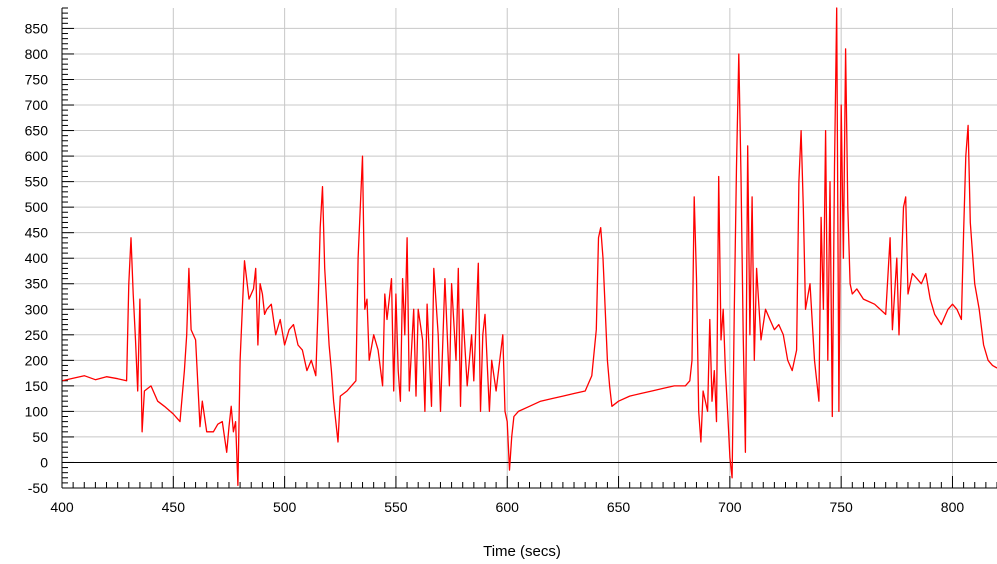  I want to click on y-tick-label: -50, so click(38, 488).